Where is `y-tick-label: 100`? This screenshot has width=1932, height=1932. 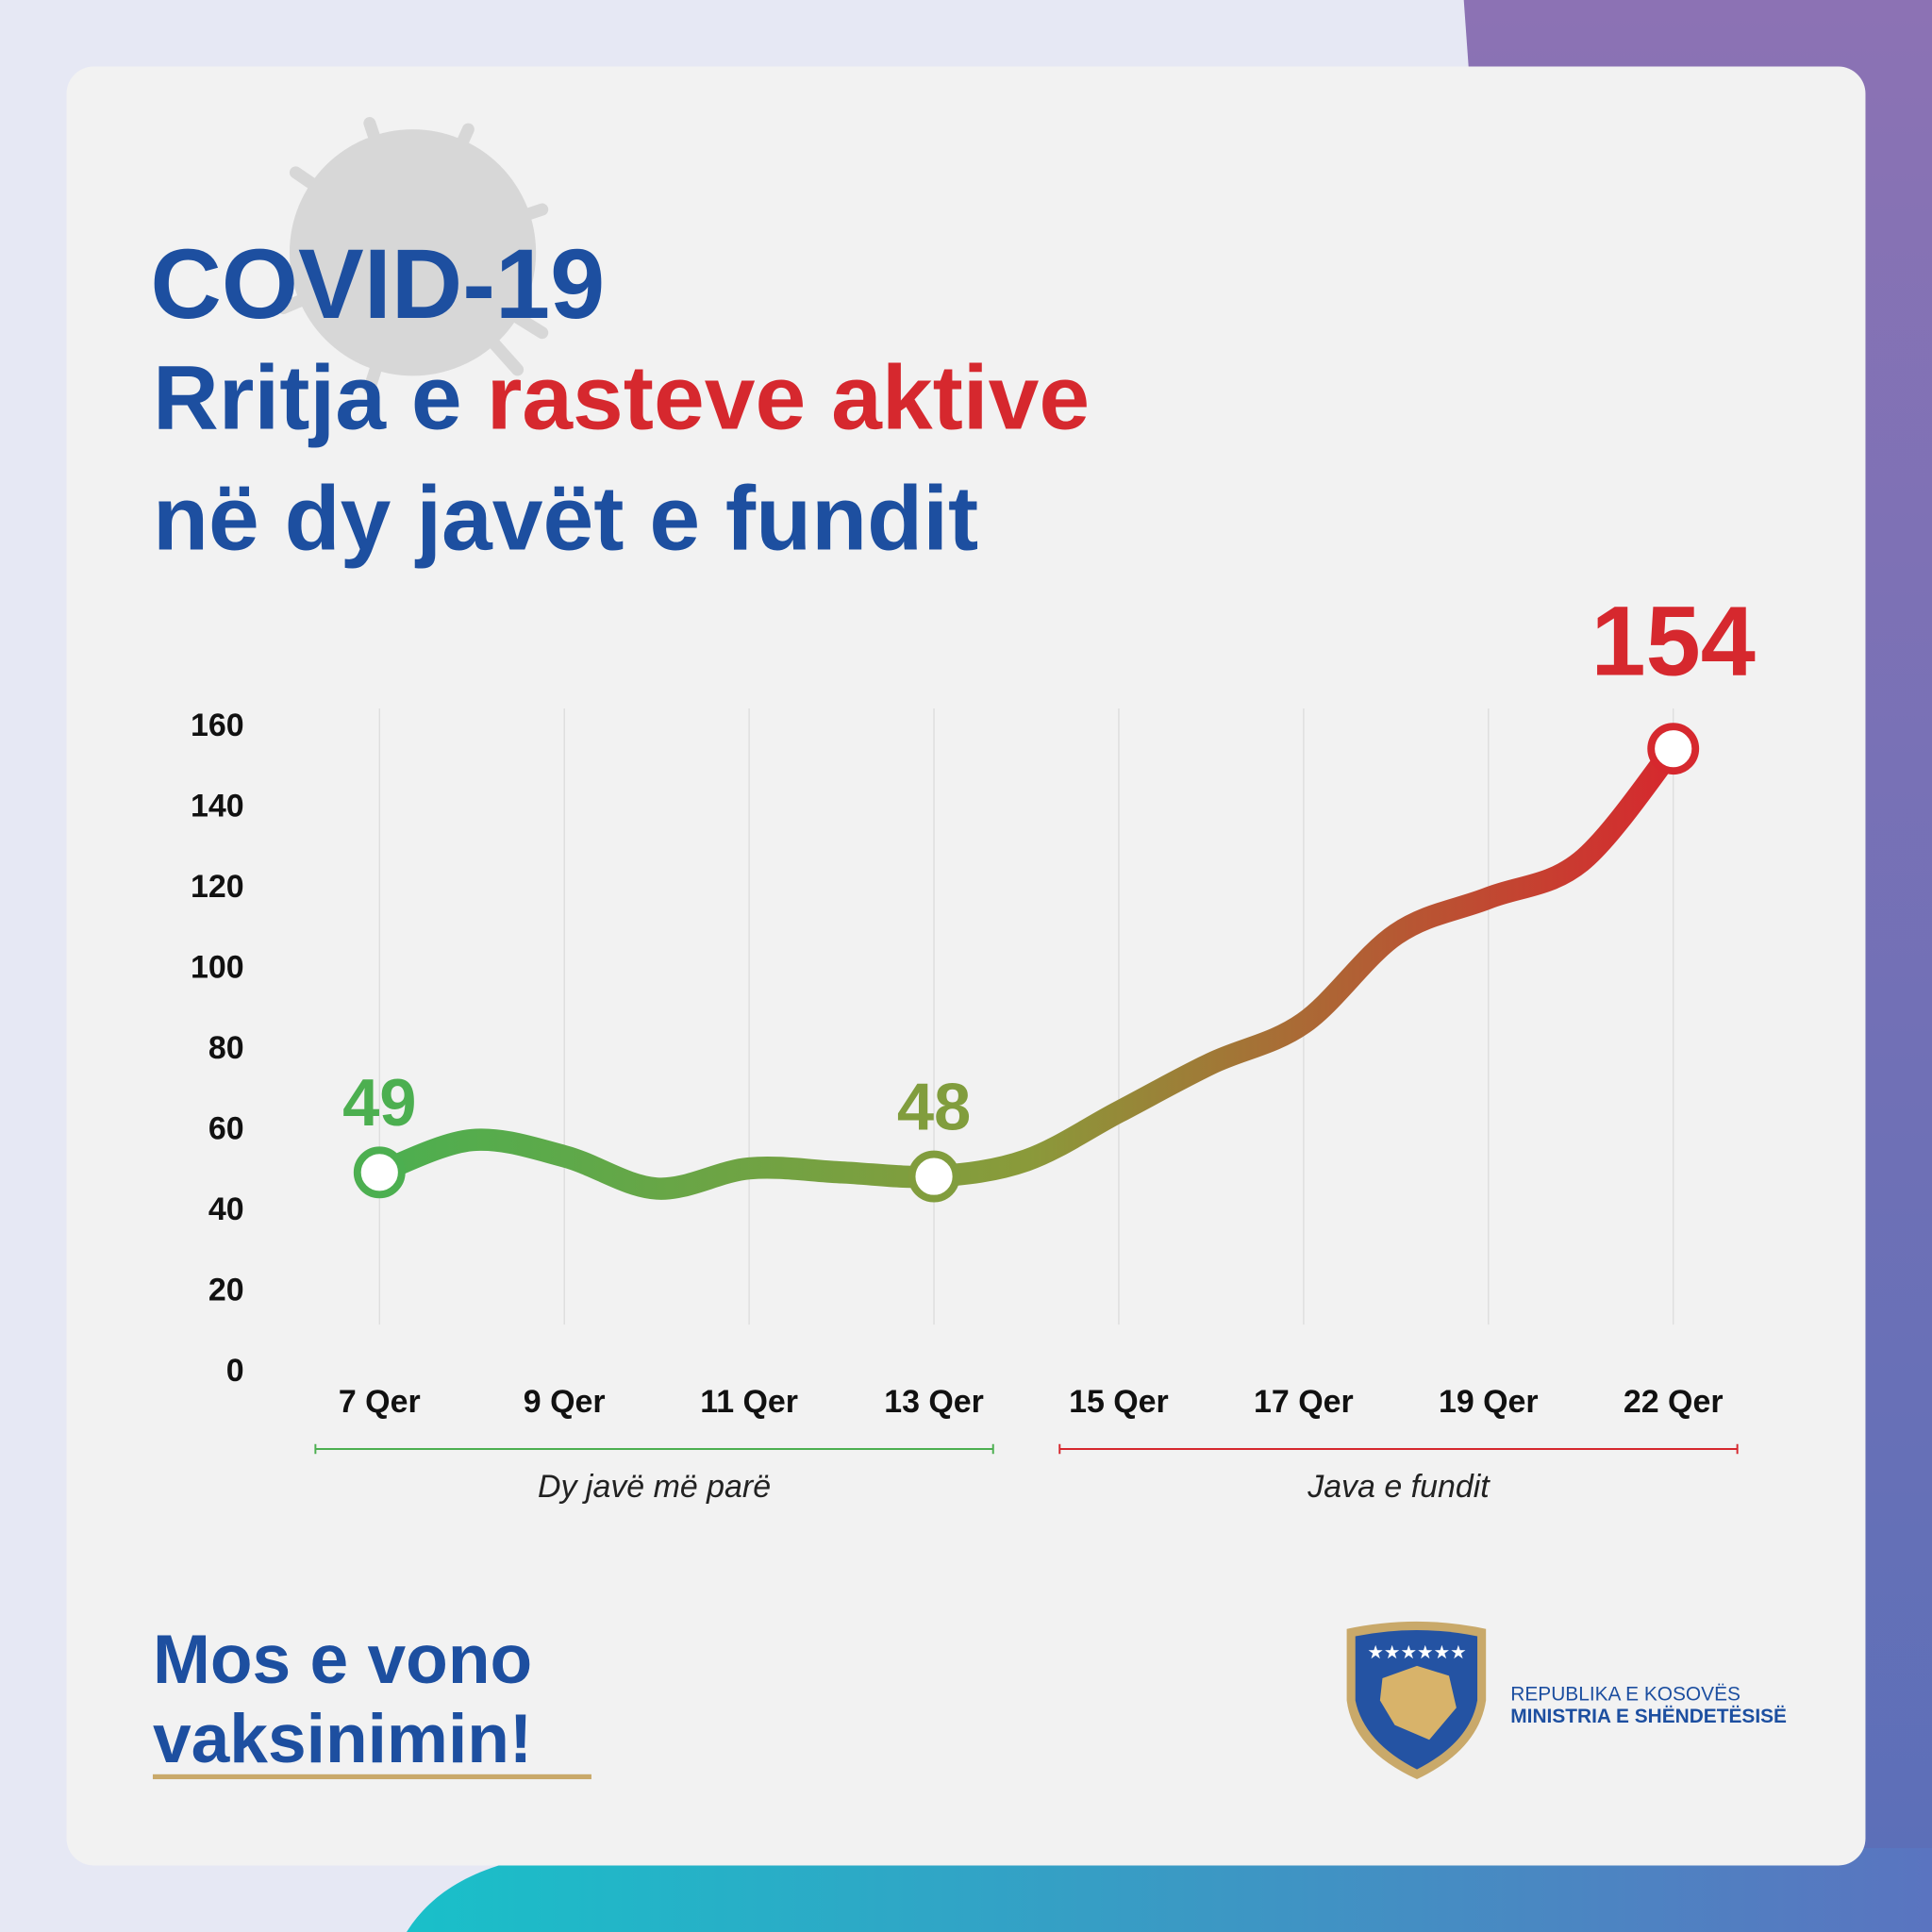
y-tick-label: 100 is located at coordinates (217, 967).